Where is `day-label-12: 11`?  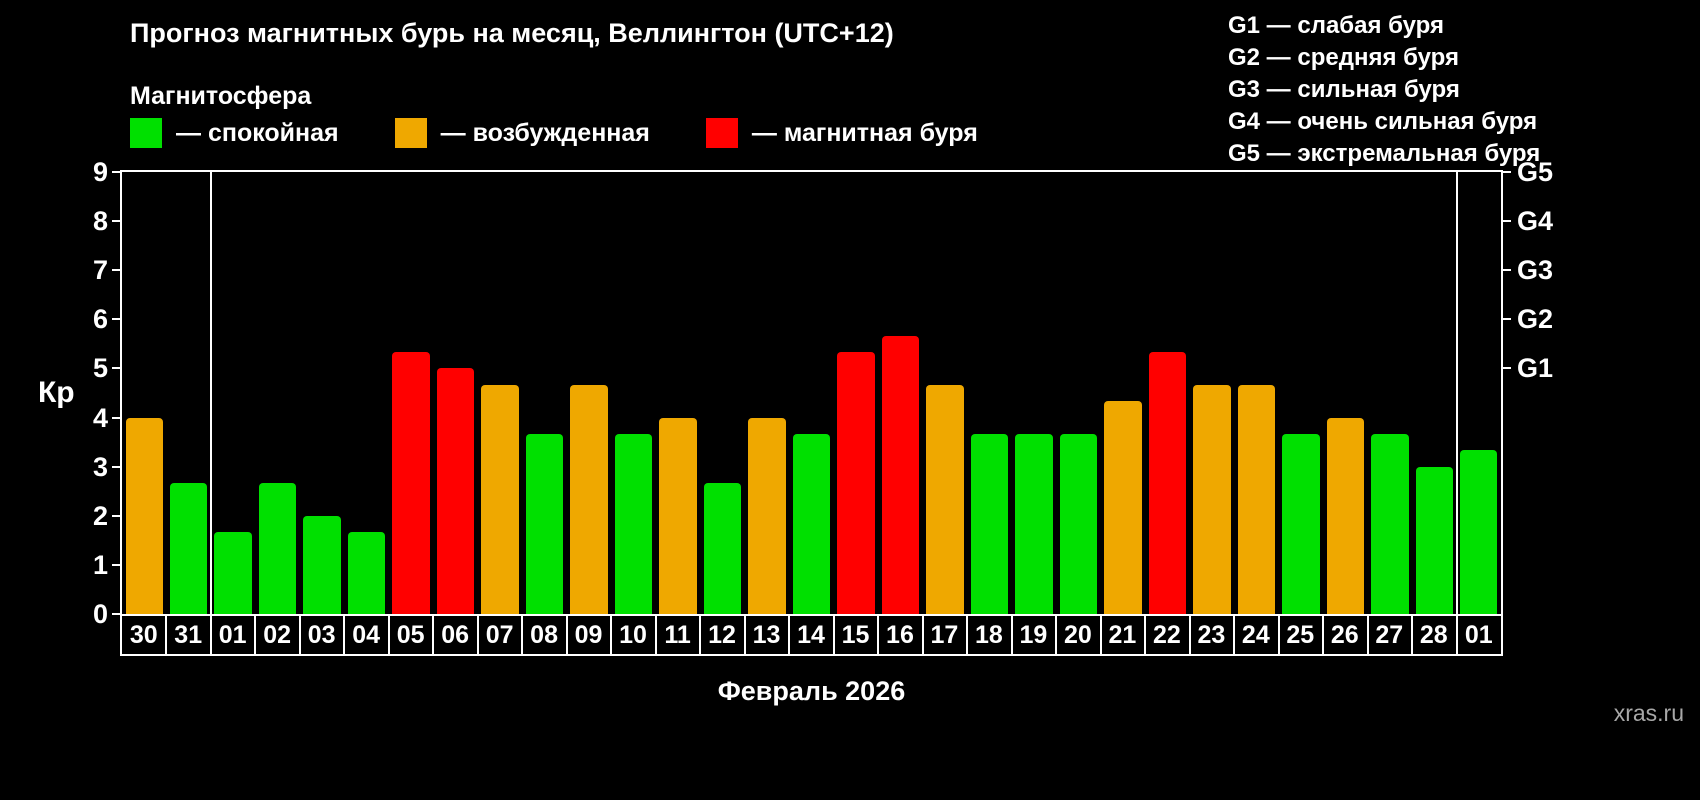 day-label-12: 11 is located at coordinates (679, 635).